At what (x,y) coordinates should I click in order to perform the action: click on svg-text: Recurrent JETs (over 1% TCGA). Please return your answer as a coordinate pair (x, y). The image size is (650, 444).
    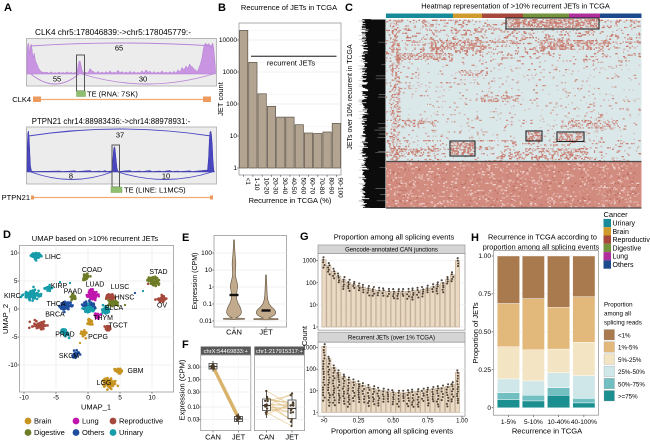
    Looking at the image, I should click on (391, 339).